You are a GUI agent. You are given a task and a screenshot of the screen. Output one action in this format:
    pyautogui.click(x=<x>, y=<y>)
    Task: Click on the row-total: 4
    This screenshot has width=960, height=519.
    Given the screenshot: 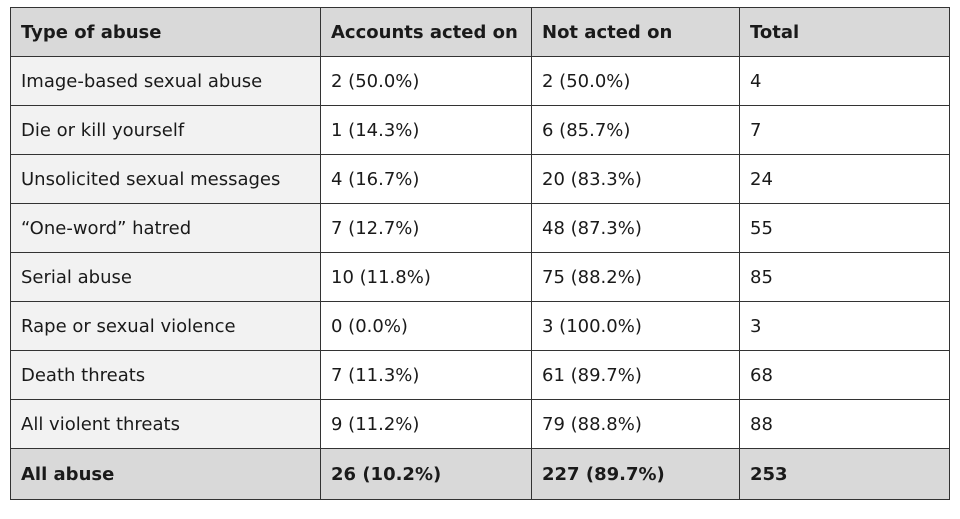 What is the action you would take?
    pyautogui.click(x=844, y=81)
    